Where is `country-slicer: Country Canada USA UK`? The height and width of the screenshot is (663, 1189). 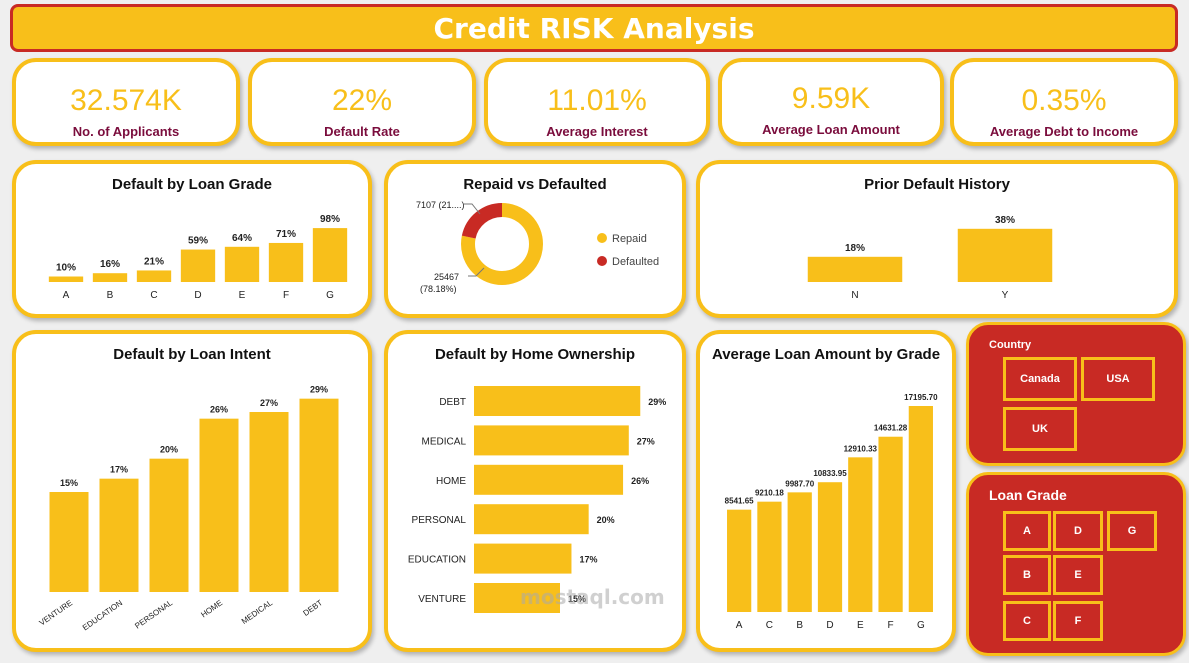
country-slicer: Country Canada USA UK is located at coordinates (1076, 394).